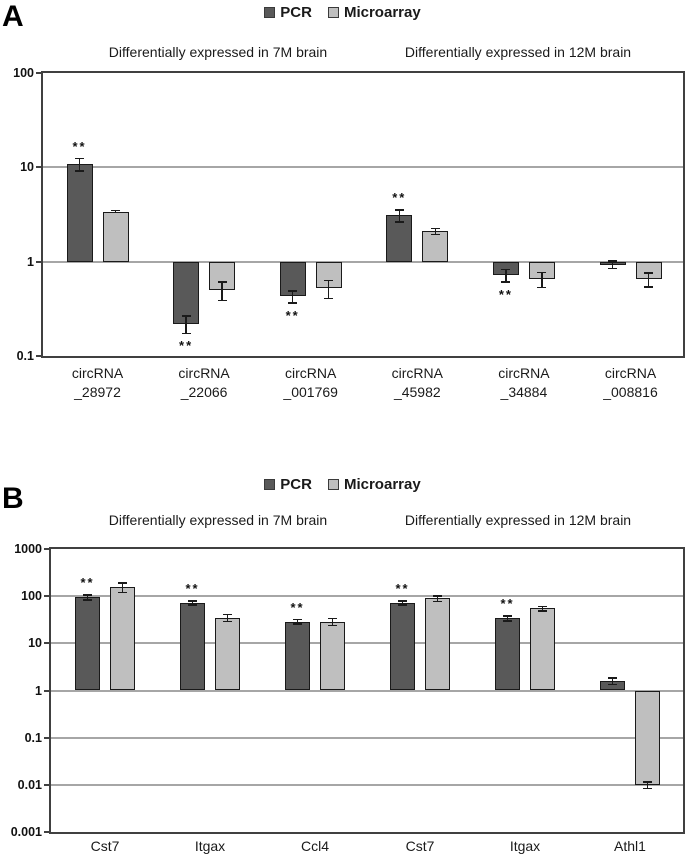  I want to click on y-axis-tick-label: 1000, so click(28, 549).